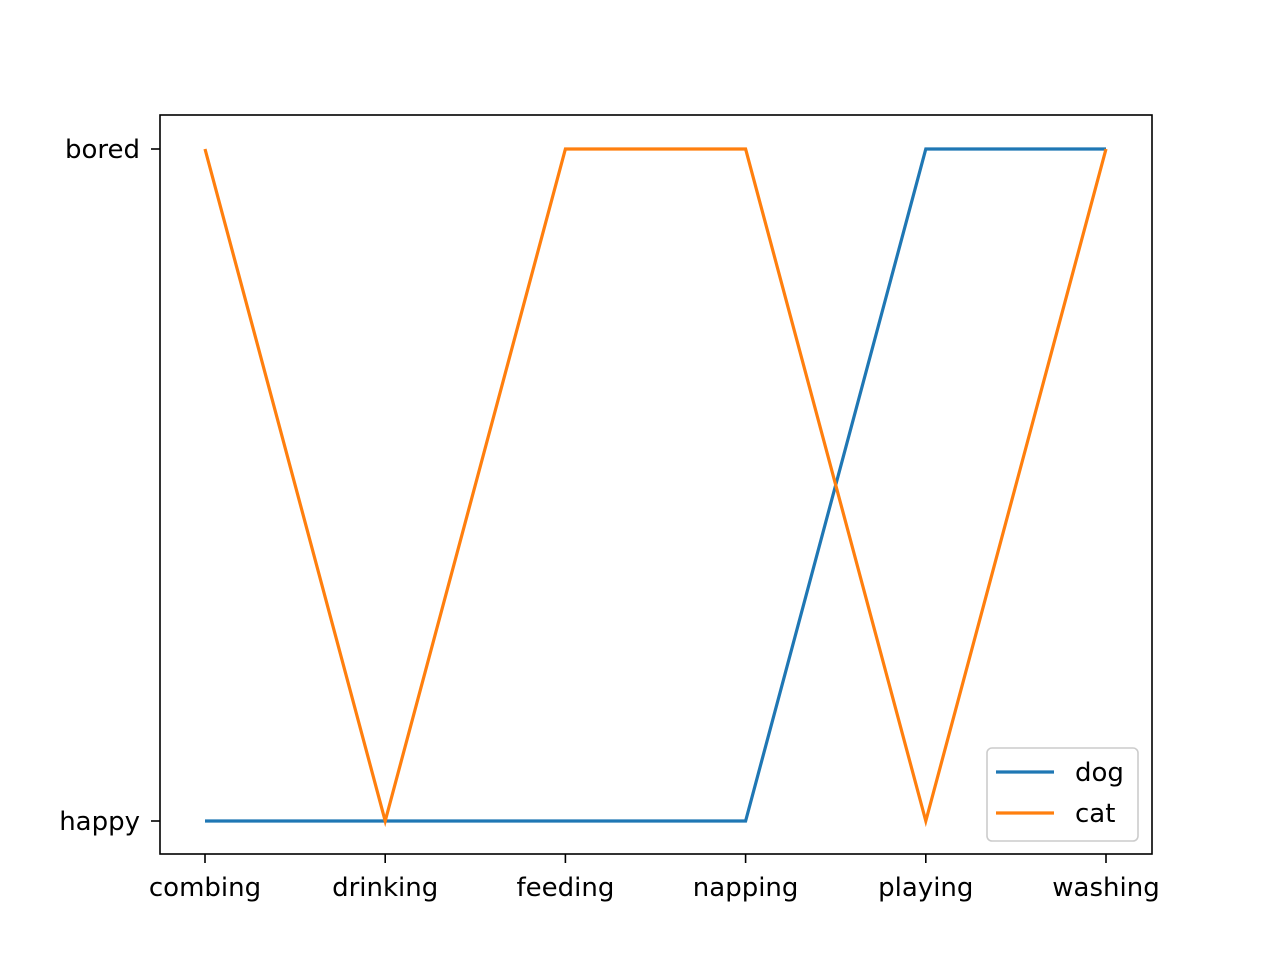 The height and width of the screenshot is (960, 1280). What do you see at coordinates (385, 888) in the screenshot?
I see `x-tick-label: drinking` at bounding box center [385, 888].